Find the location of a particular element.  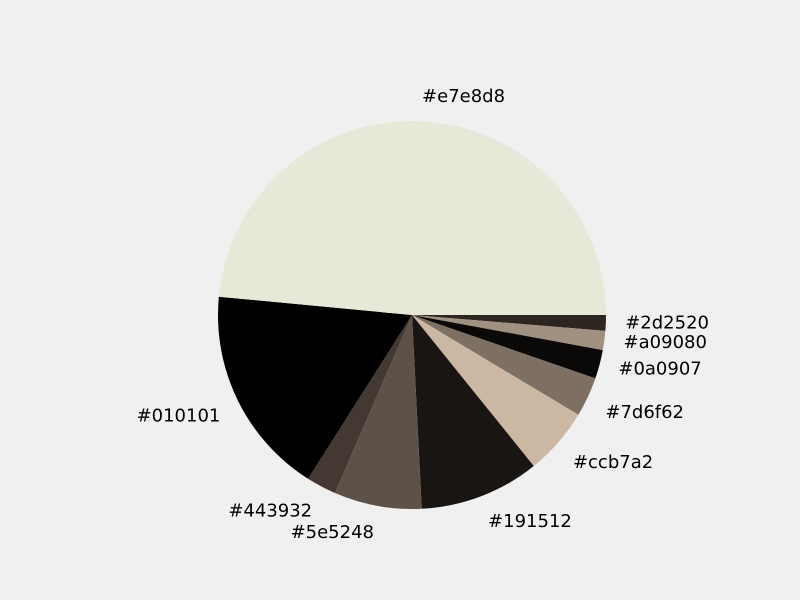

pie-label-3: #7d6f62 is located at coordinates (644, 412).